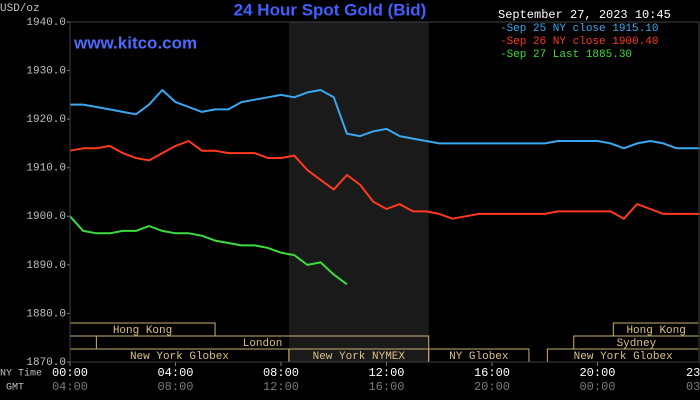 Image resolution: width=700 pixels, height=400 pixels. Describe the element at coordinates (693, 373) in the screenshot. I see `x-tick-label: 23:5` at that location.